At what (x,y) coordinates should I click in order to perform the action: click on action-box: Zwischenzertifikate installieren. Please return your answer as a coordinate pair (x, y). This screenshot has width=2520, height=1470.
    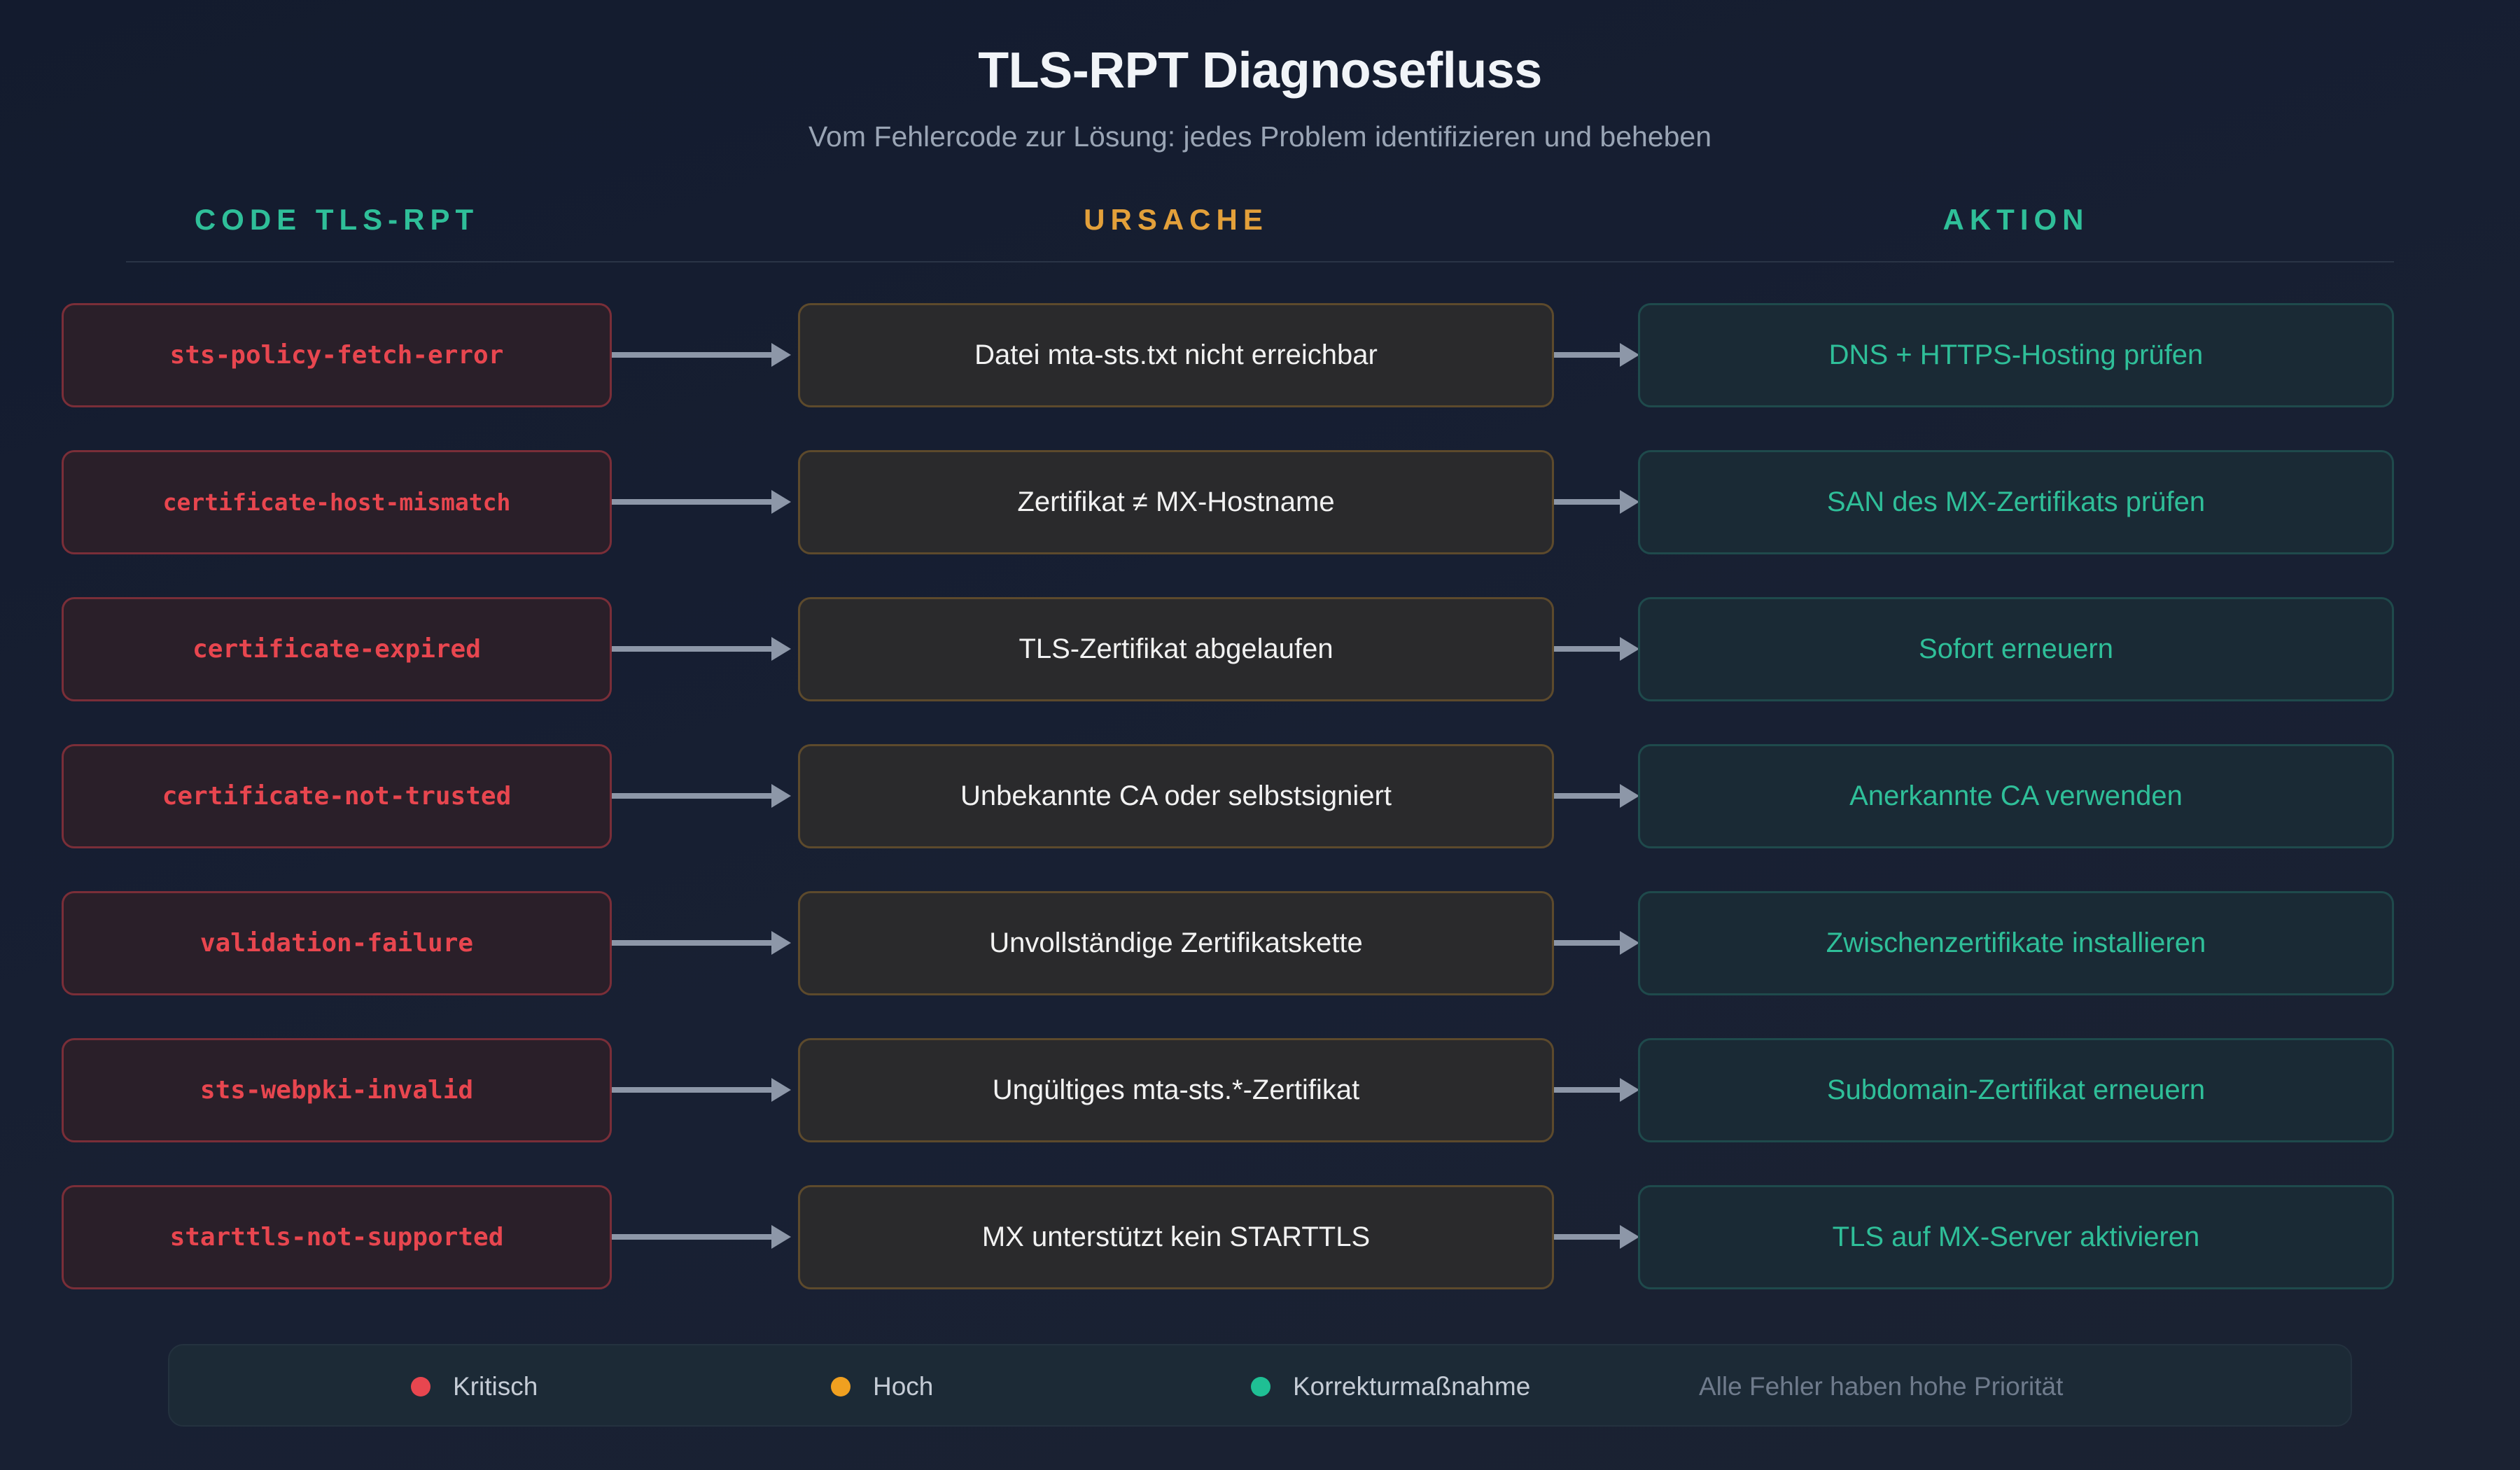
    Looking at the image, I should click on (2016, 943).